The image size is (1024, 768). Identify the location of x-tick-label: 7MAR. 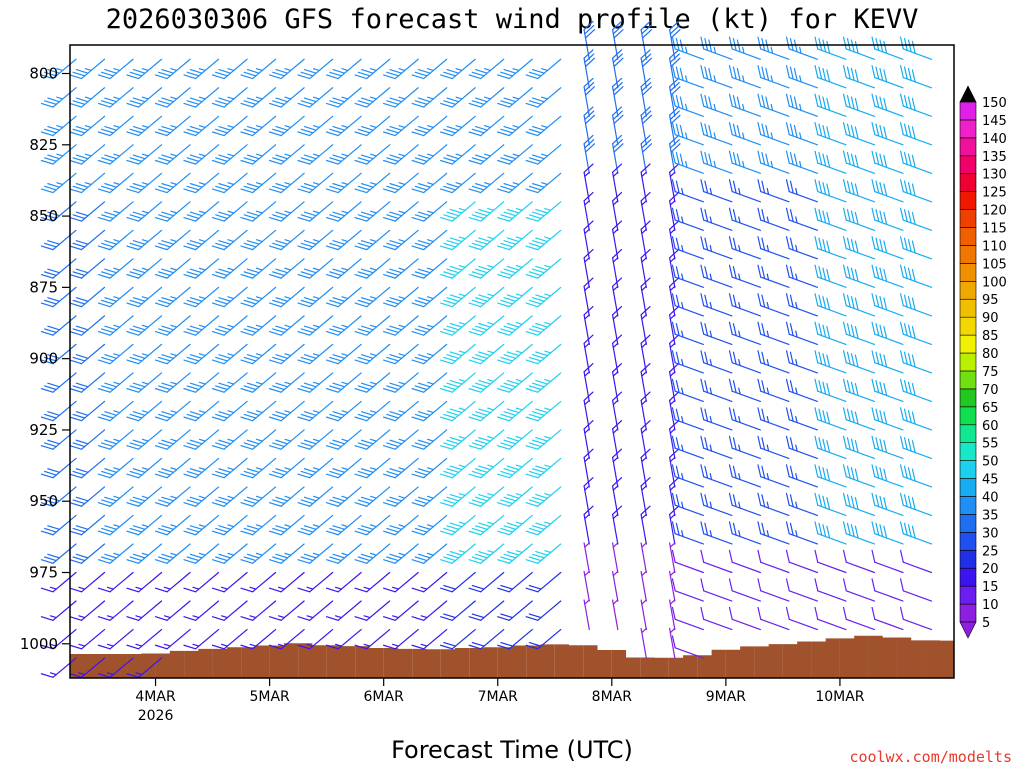
(498, 697).